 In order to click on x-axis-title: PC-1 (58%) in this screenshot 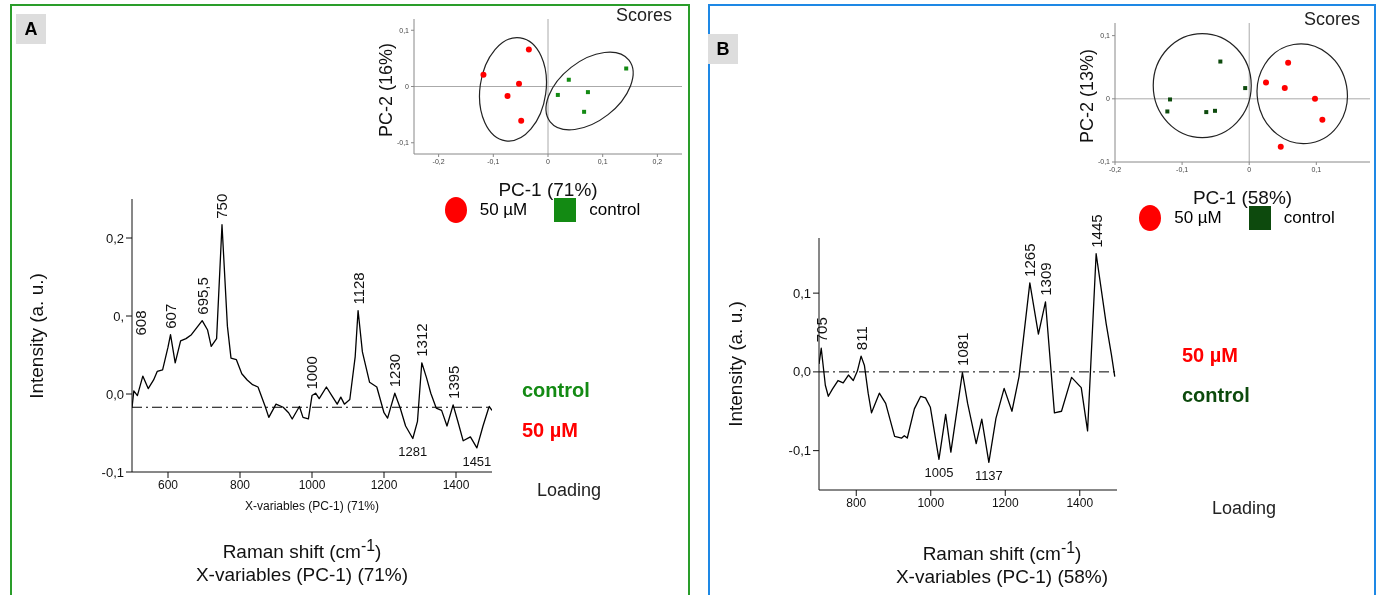, I will do `click(1242, 197)`.